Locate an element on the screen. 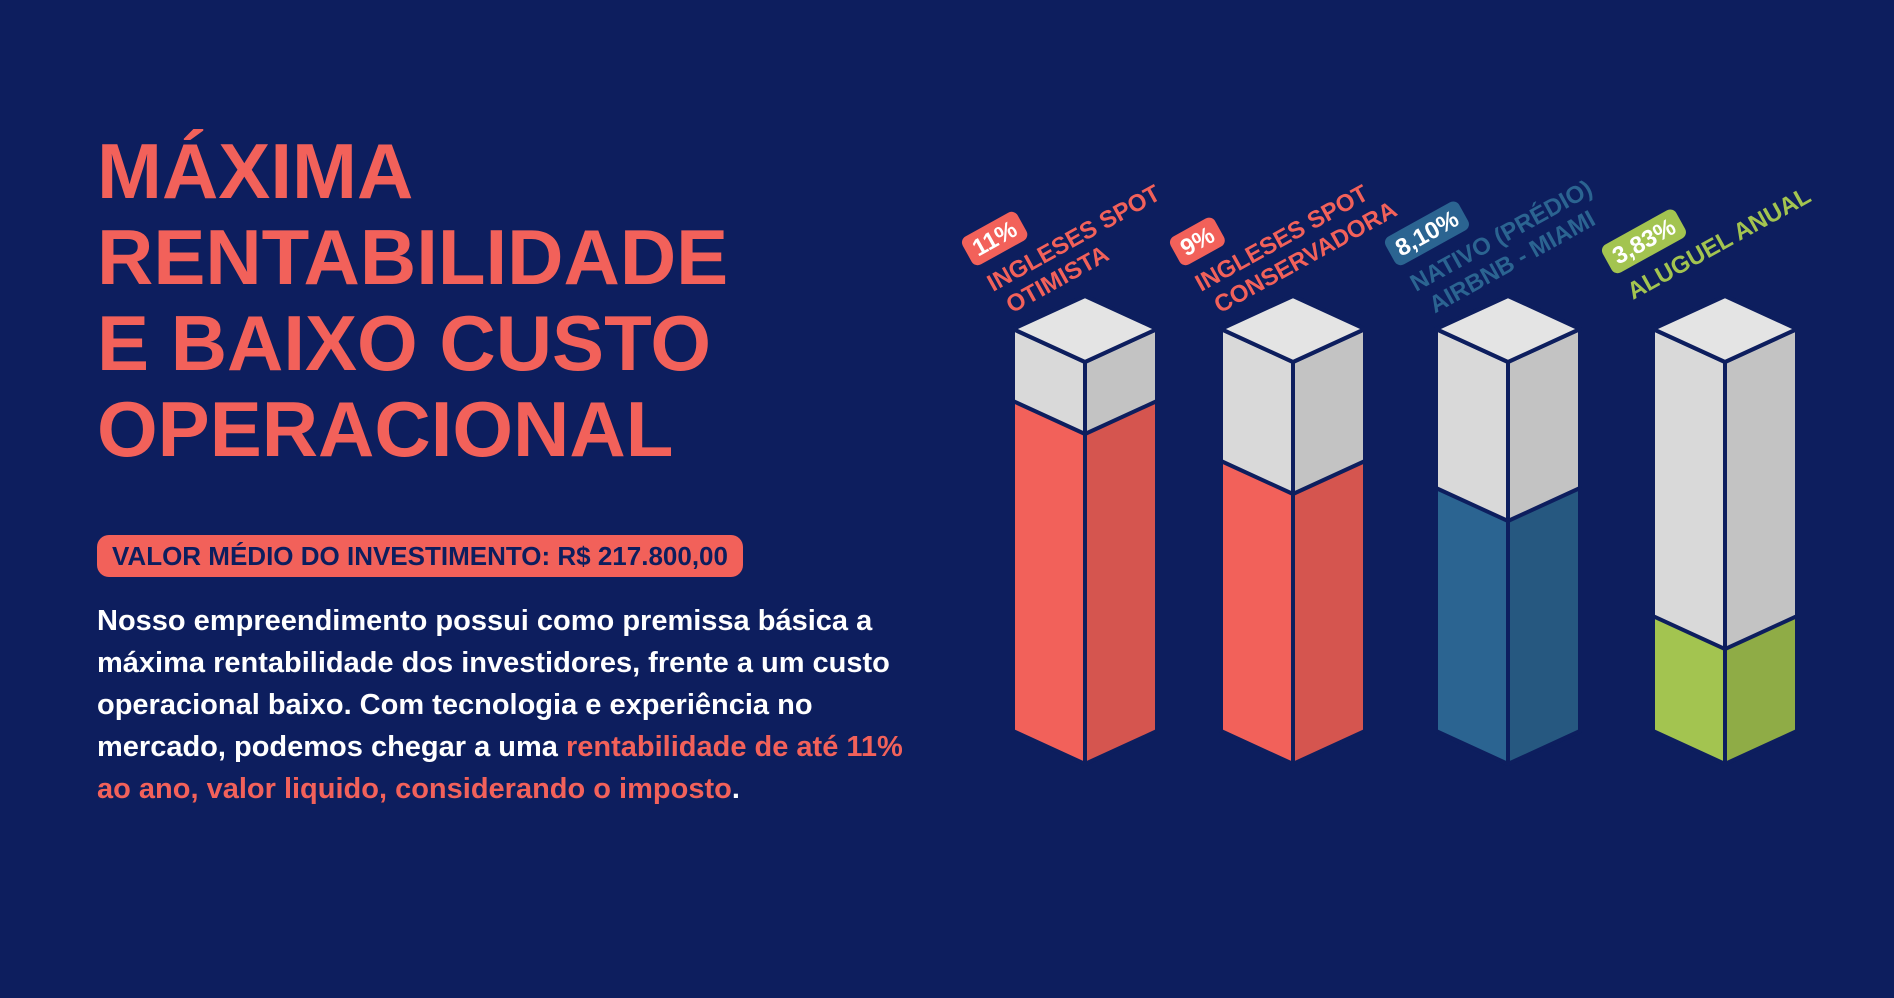 The image size is (1894, 998). title-line: OPERACIONAL is located at coordinates (385, 429).